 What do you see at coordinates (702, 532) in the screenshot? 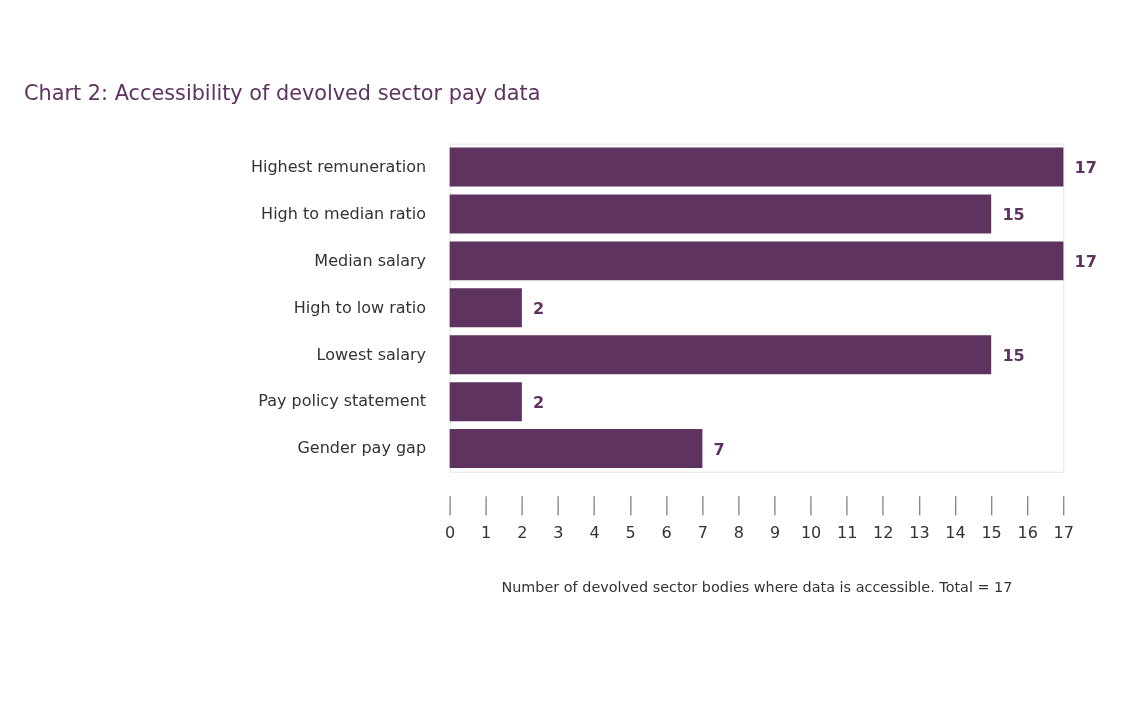
I see `x-tick-label: 7` at bounding box center [702, 532].